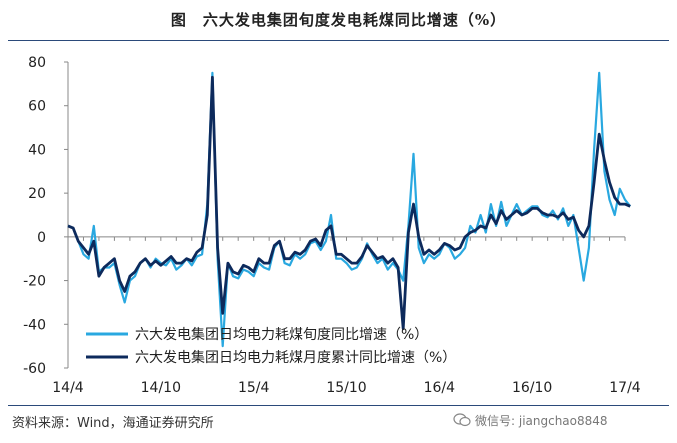 The height and width of the screenshot is (443, 677). I want to click on wechat-icon, so click(462, 420).